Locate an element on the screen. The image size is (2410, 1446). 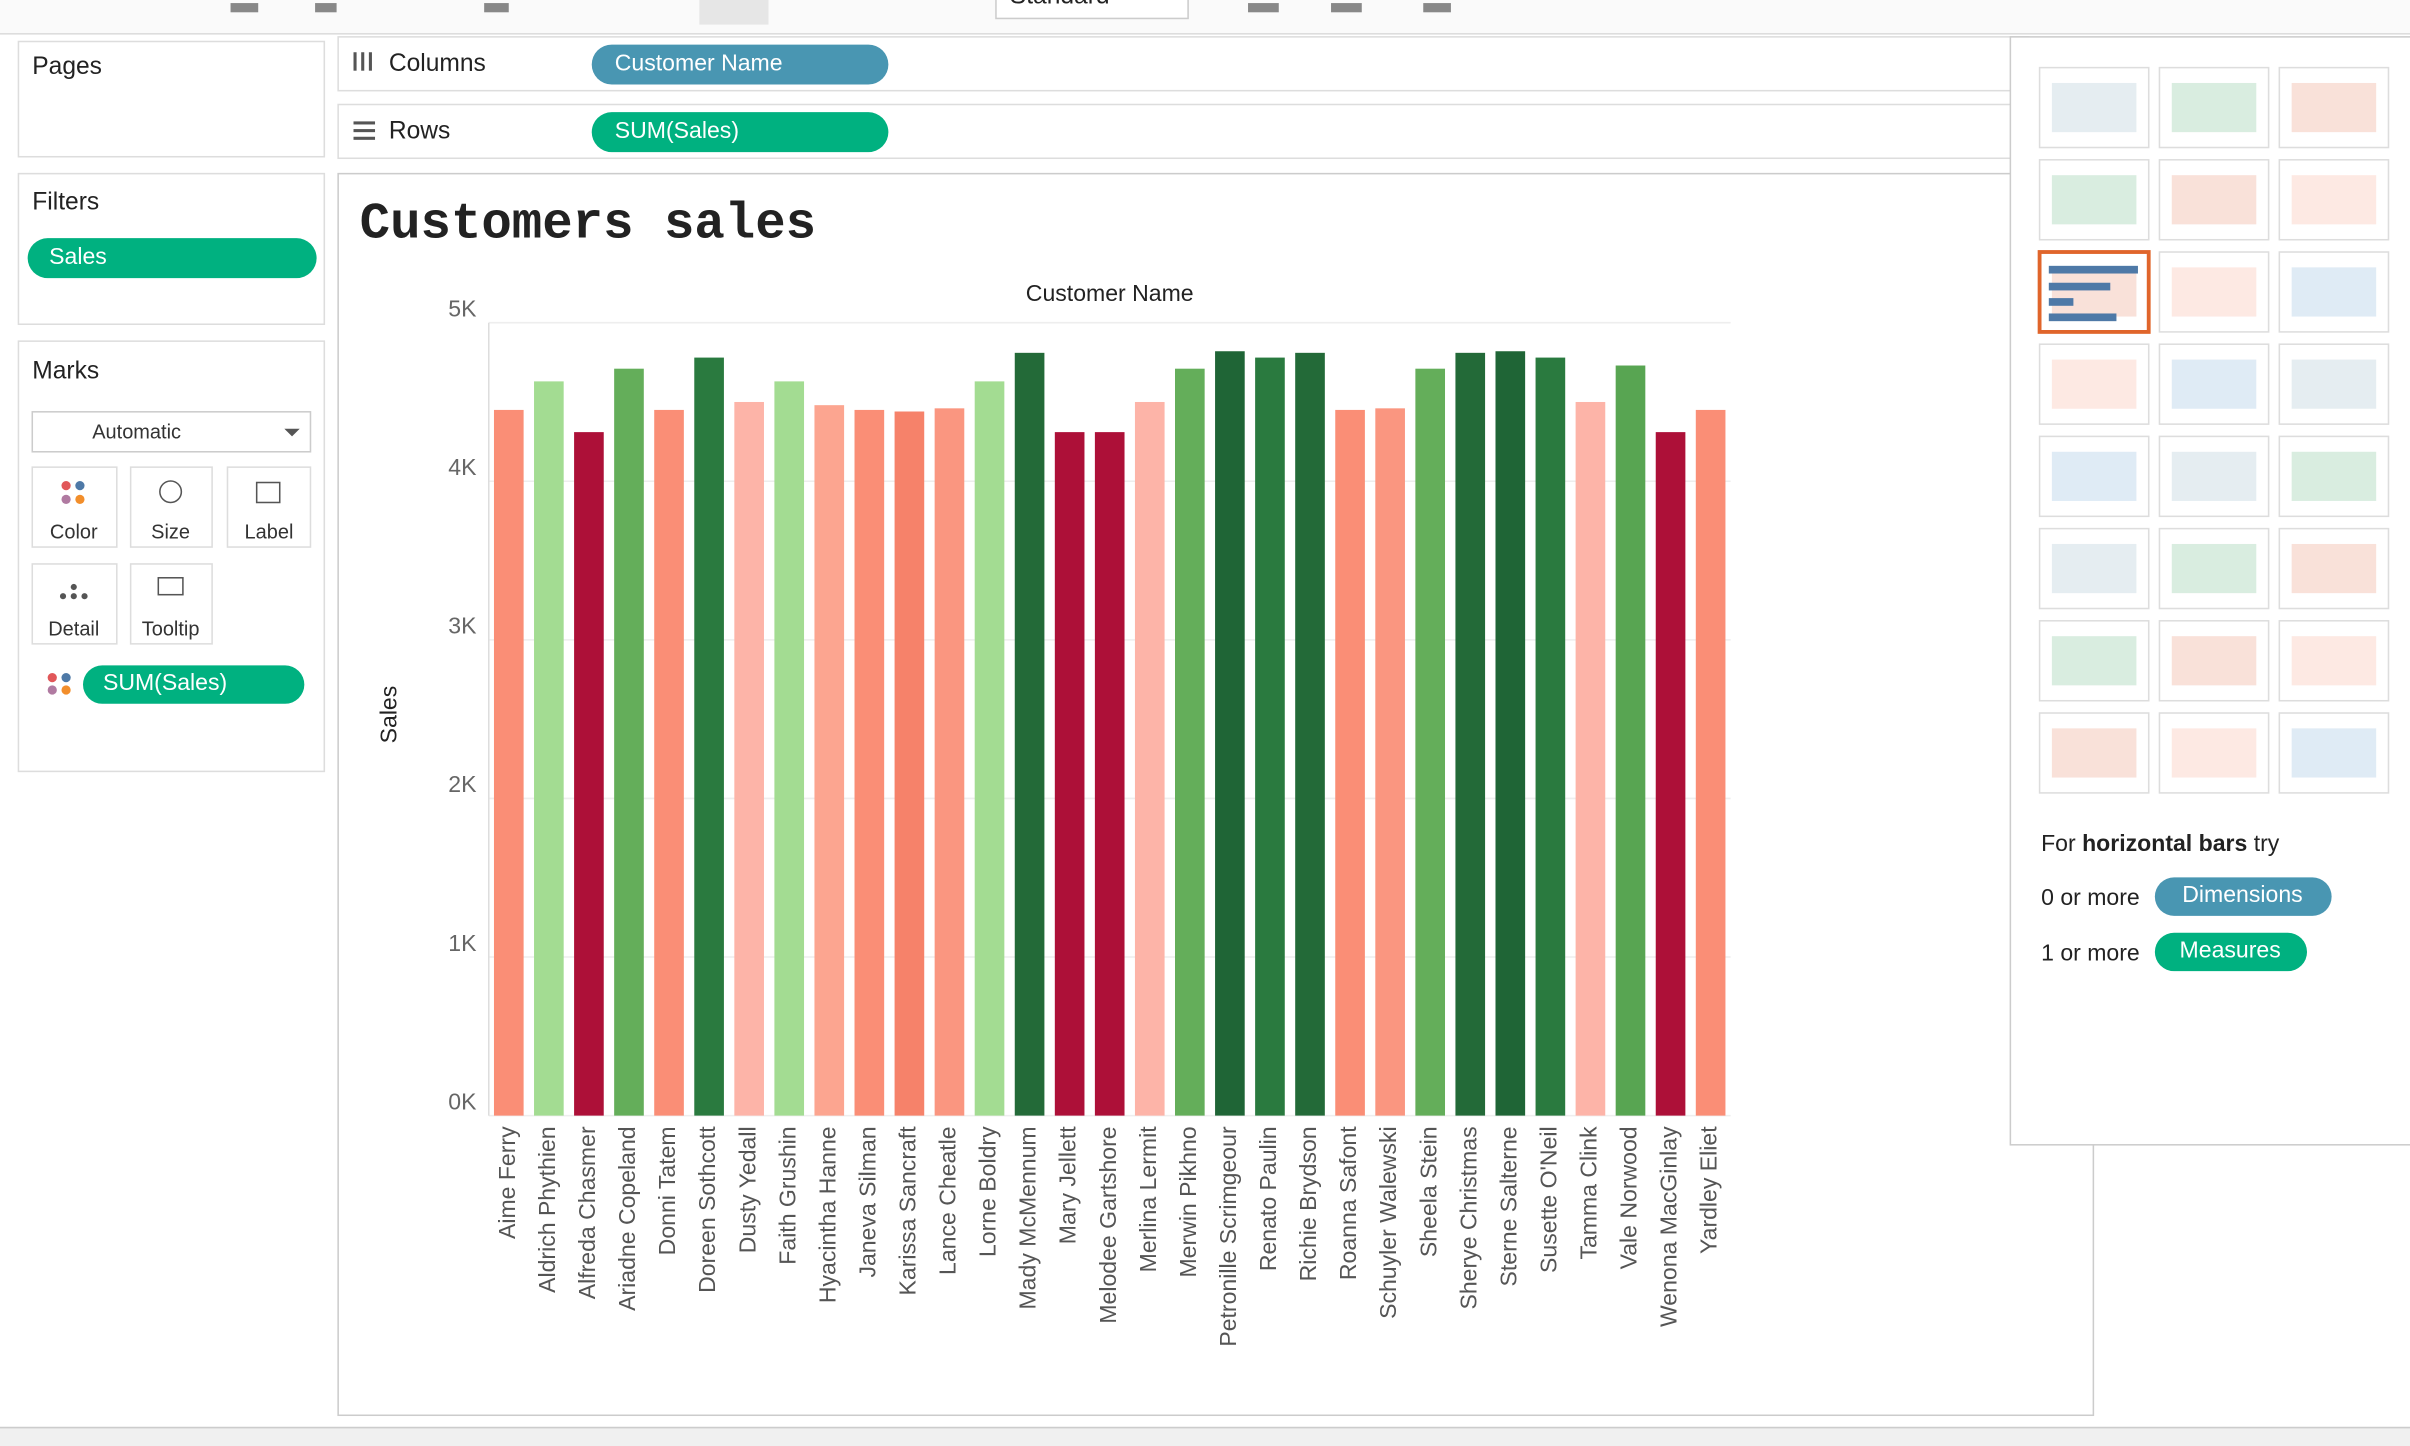
x-tick-label: Ariadne Copeland is located at coordinates (627, 1218).